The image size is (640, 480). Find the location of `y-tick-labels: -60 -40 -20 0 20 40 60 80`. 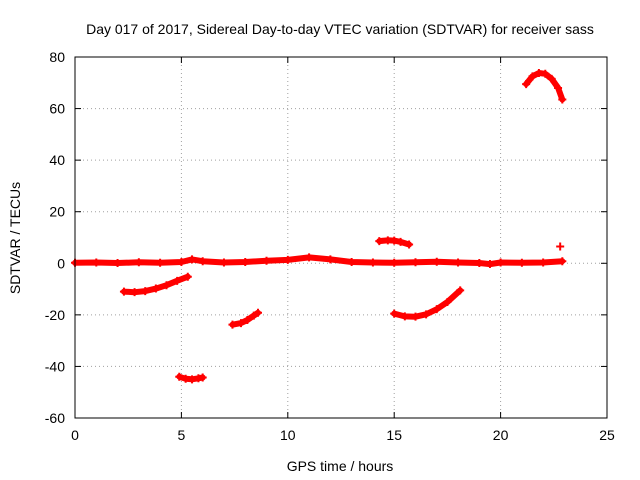

y-tick-labels: -60 -40 -20 0 20 40 60 80 is located at coordinates (55, 237).